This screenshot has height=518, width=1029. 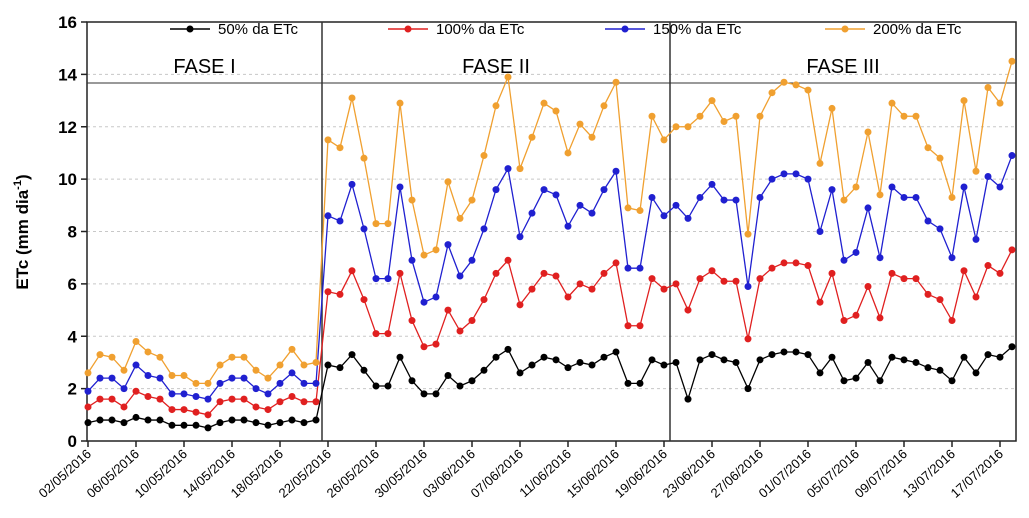 What do you see at coordinates (22, 239) in the screenshot?
I see `y-label-text: ETc (mm dia` at bounding box center [22, 239].